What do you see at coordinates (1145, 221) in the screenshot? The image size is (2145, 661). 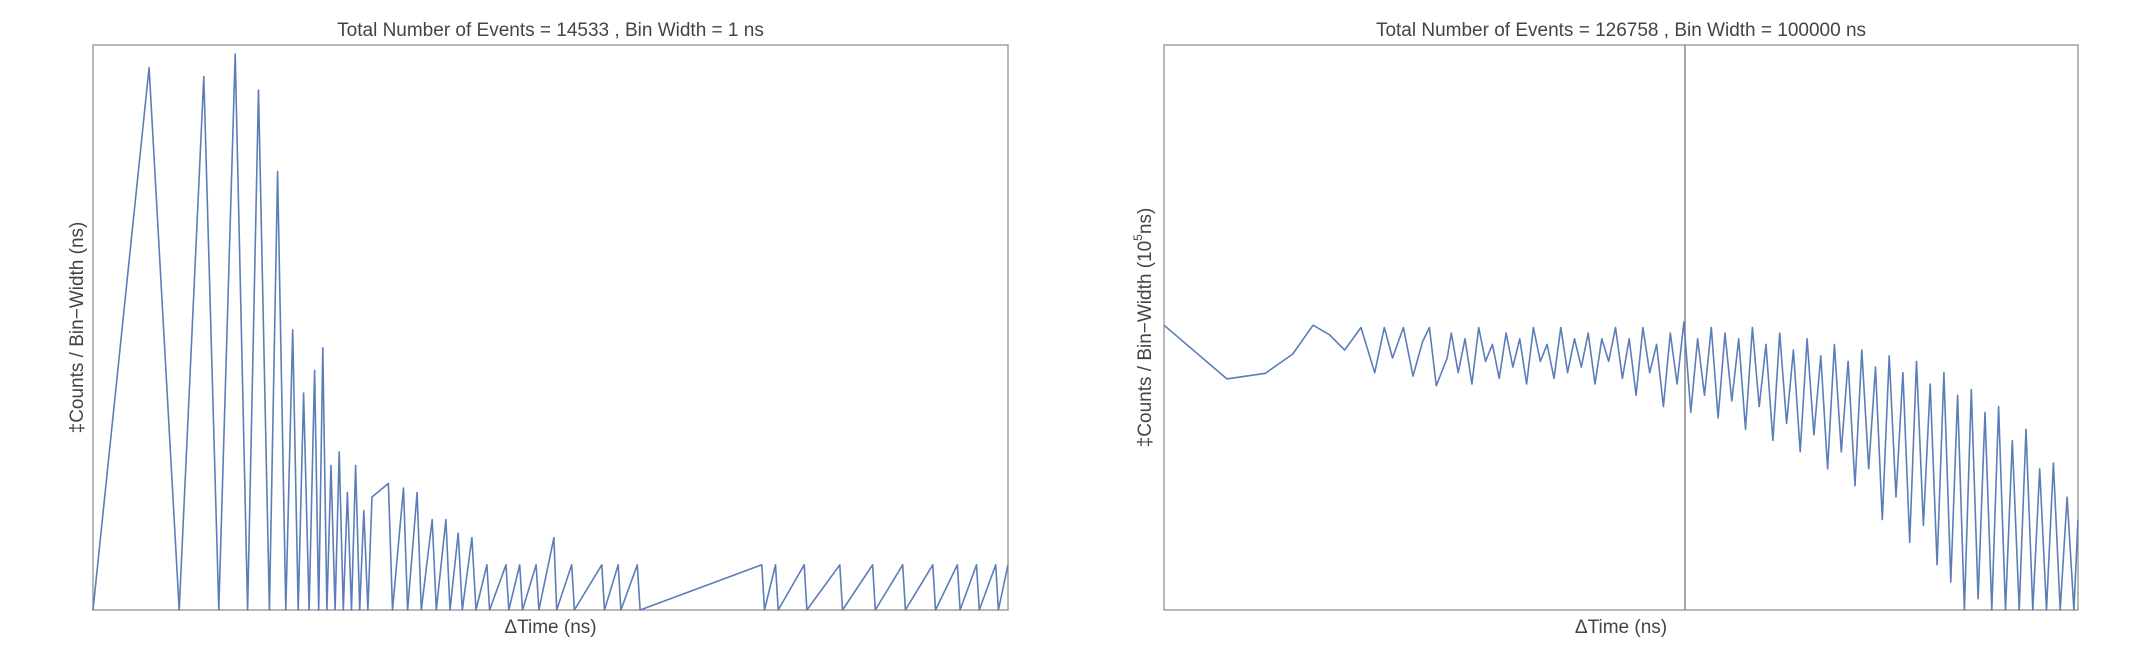 I see `y-axis-label-part: ns)` at bounding box center [1145, 221].